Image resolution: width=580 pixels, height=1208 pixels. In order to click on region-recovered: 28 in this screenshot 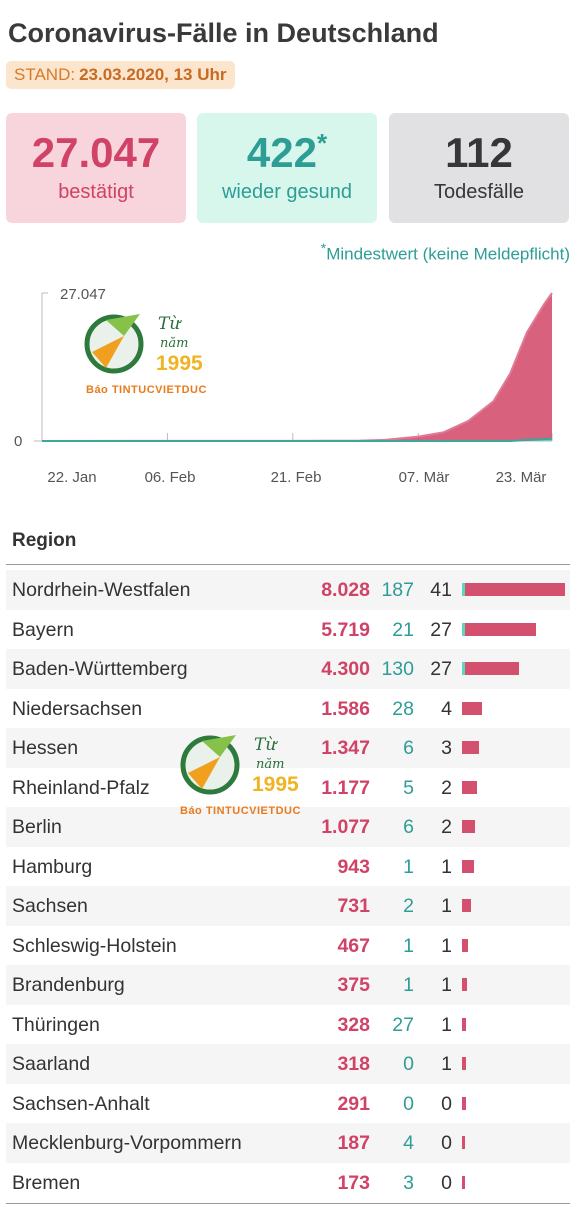, I will do `click(403, 708)`.